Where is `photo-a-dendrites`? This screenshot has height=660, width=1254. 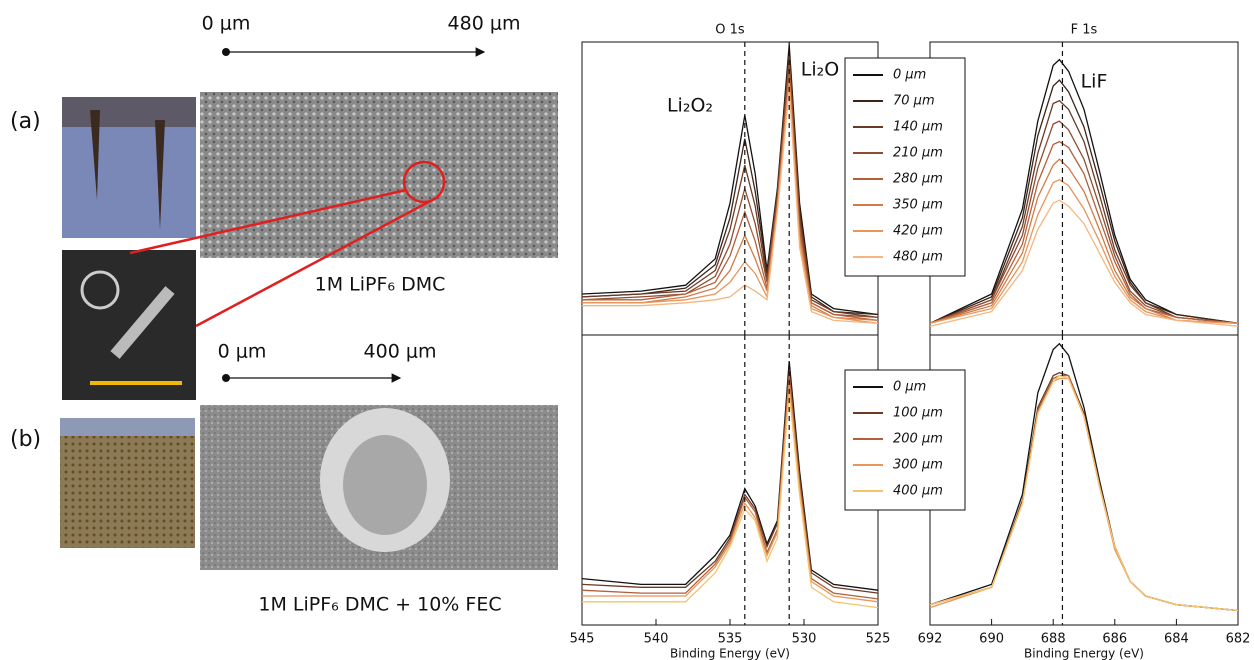 photo-a-dendrites is located at coordinates (127, 170).